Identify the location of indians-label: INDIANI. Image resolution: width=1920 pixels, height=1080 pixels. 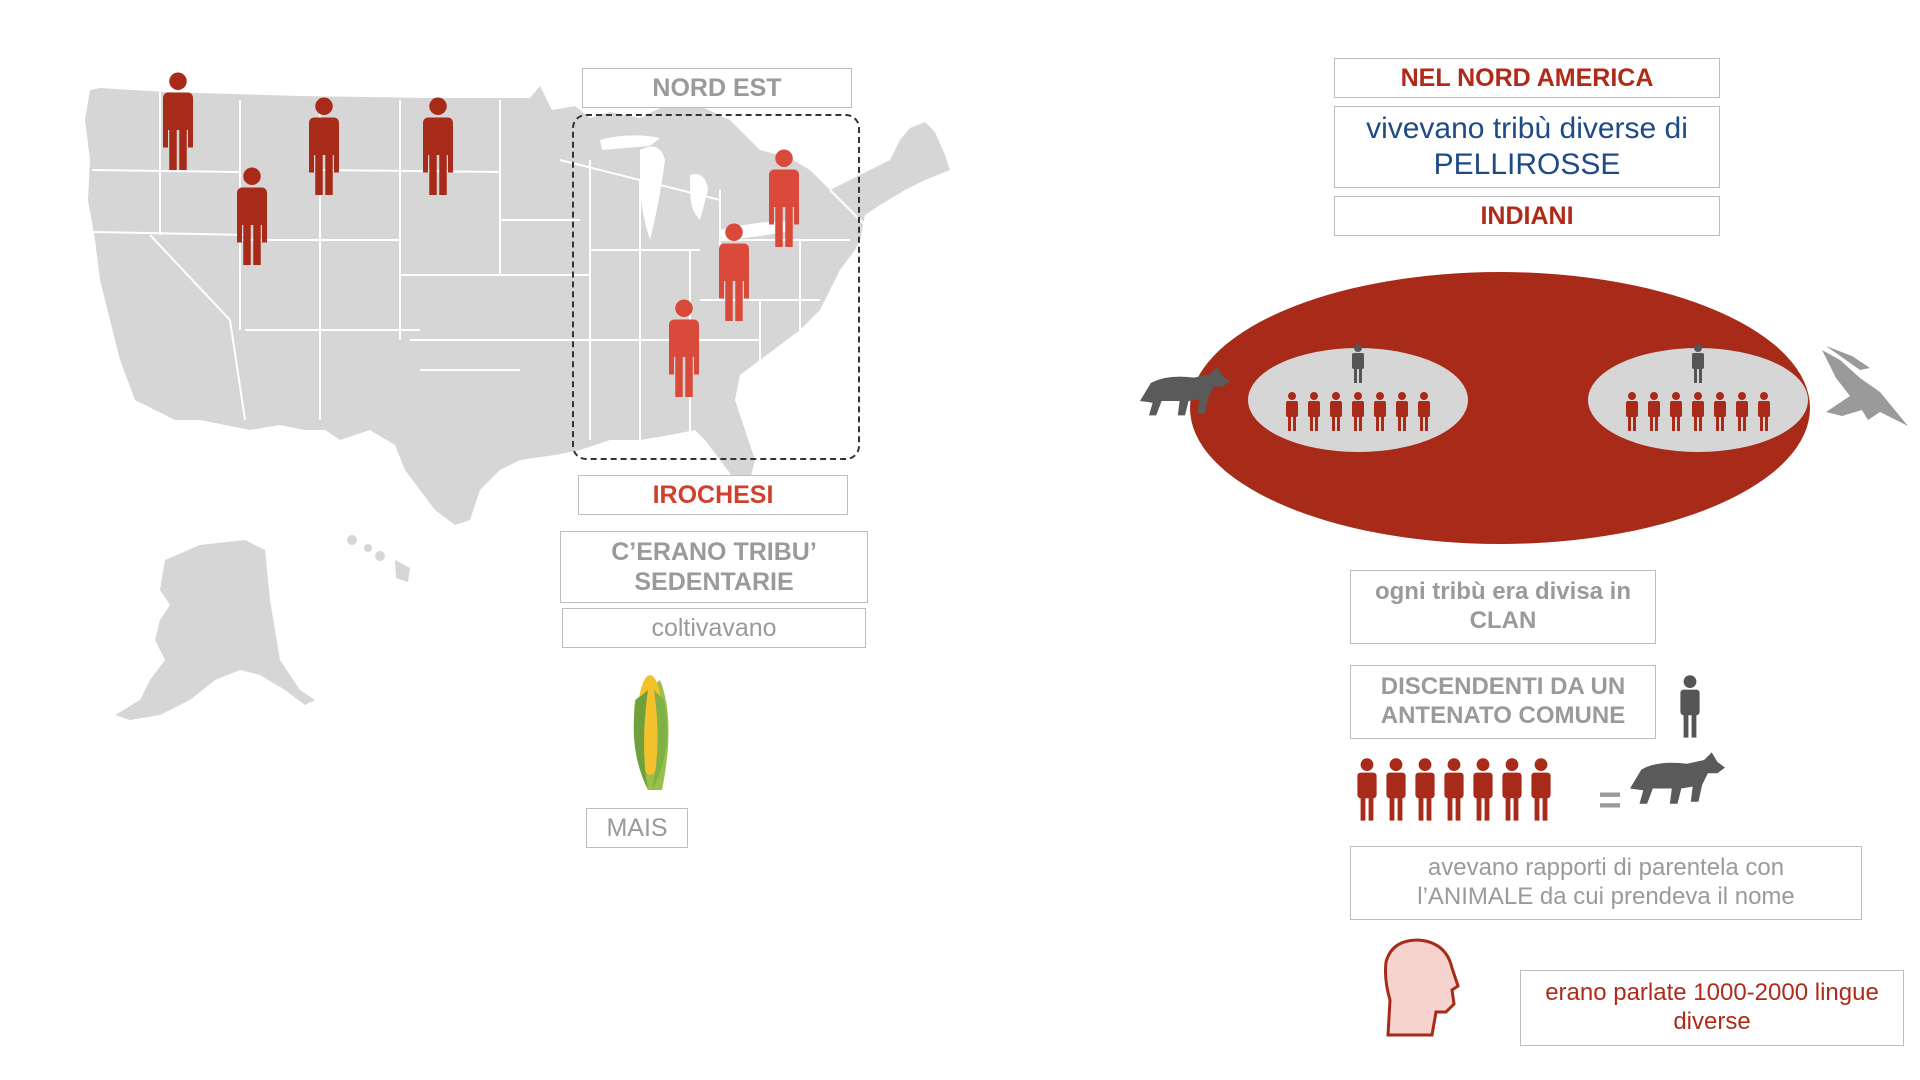
(1527, 216).